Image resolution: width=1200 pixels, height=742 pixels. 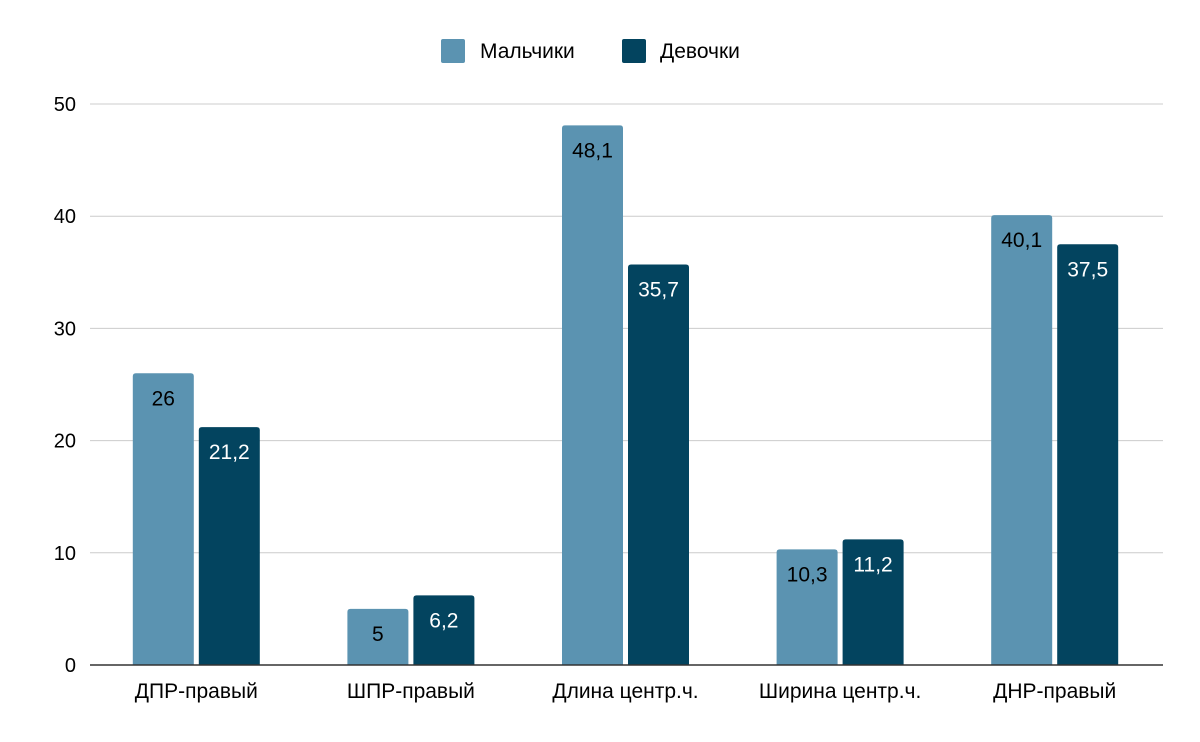 What do you see at coordinates (163, 398) in the screenshot?
I see `data-label: 26` at bounding box center [163, 398].